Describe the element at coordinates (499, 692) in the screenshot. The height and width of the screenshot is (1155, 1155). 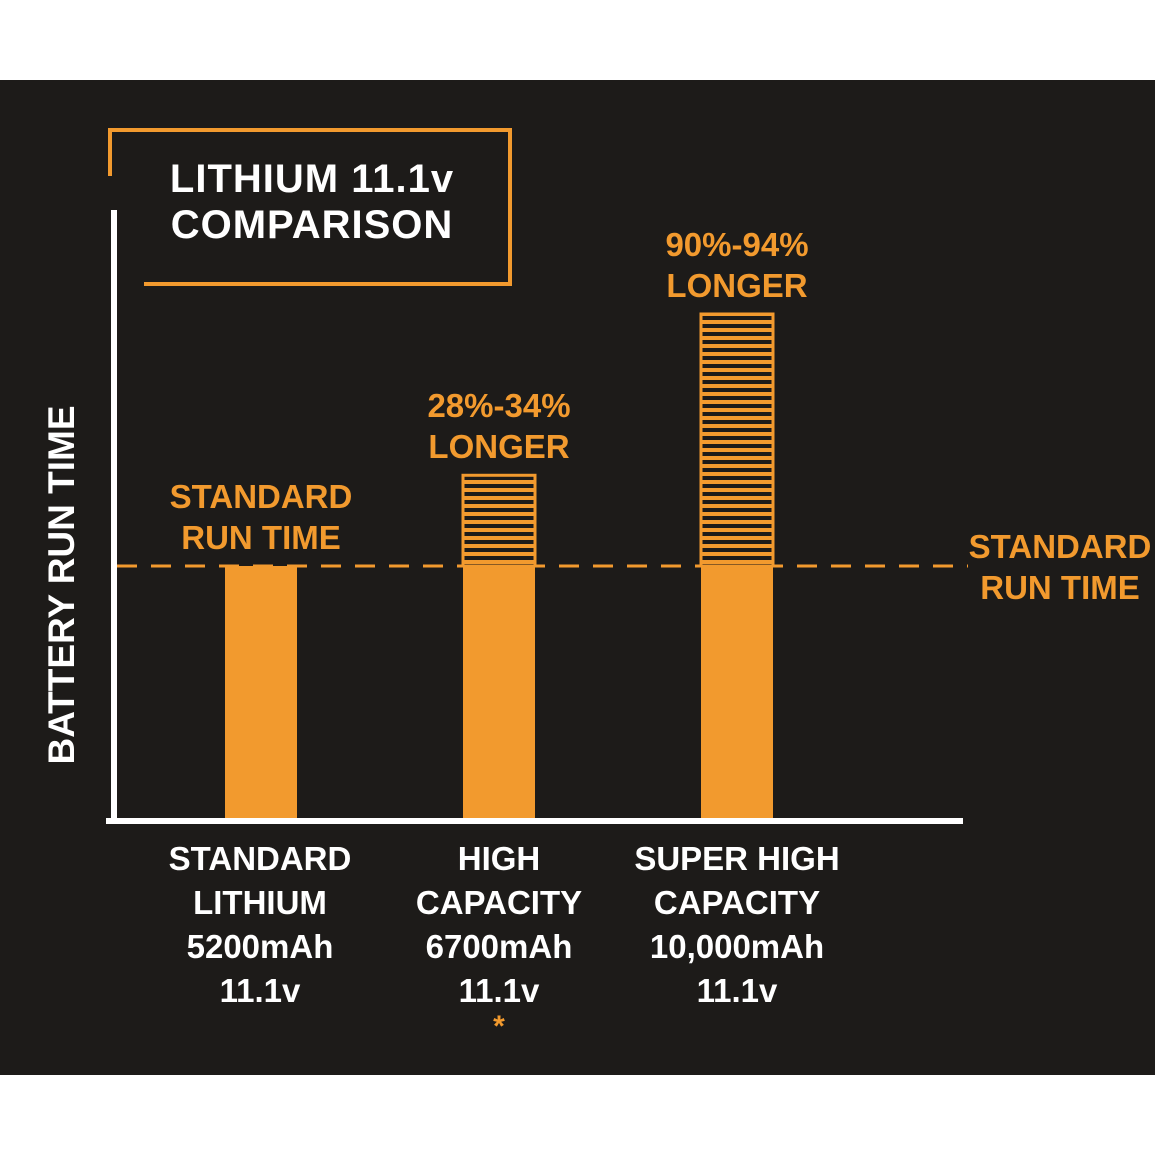
I see `bar-high-capacity` at that location.